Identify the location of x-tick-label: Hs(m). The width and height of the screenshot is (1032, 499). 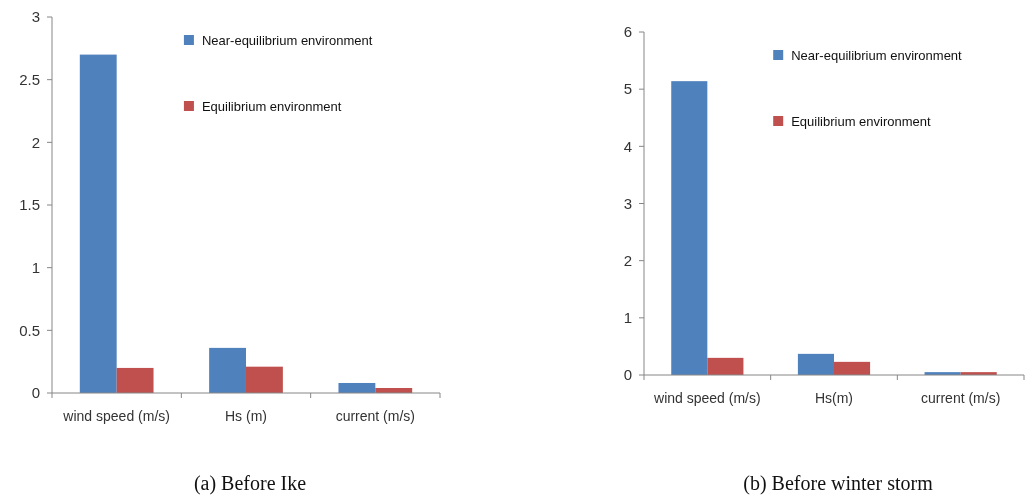
(834, 398).